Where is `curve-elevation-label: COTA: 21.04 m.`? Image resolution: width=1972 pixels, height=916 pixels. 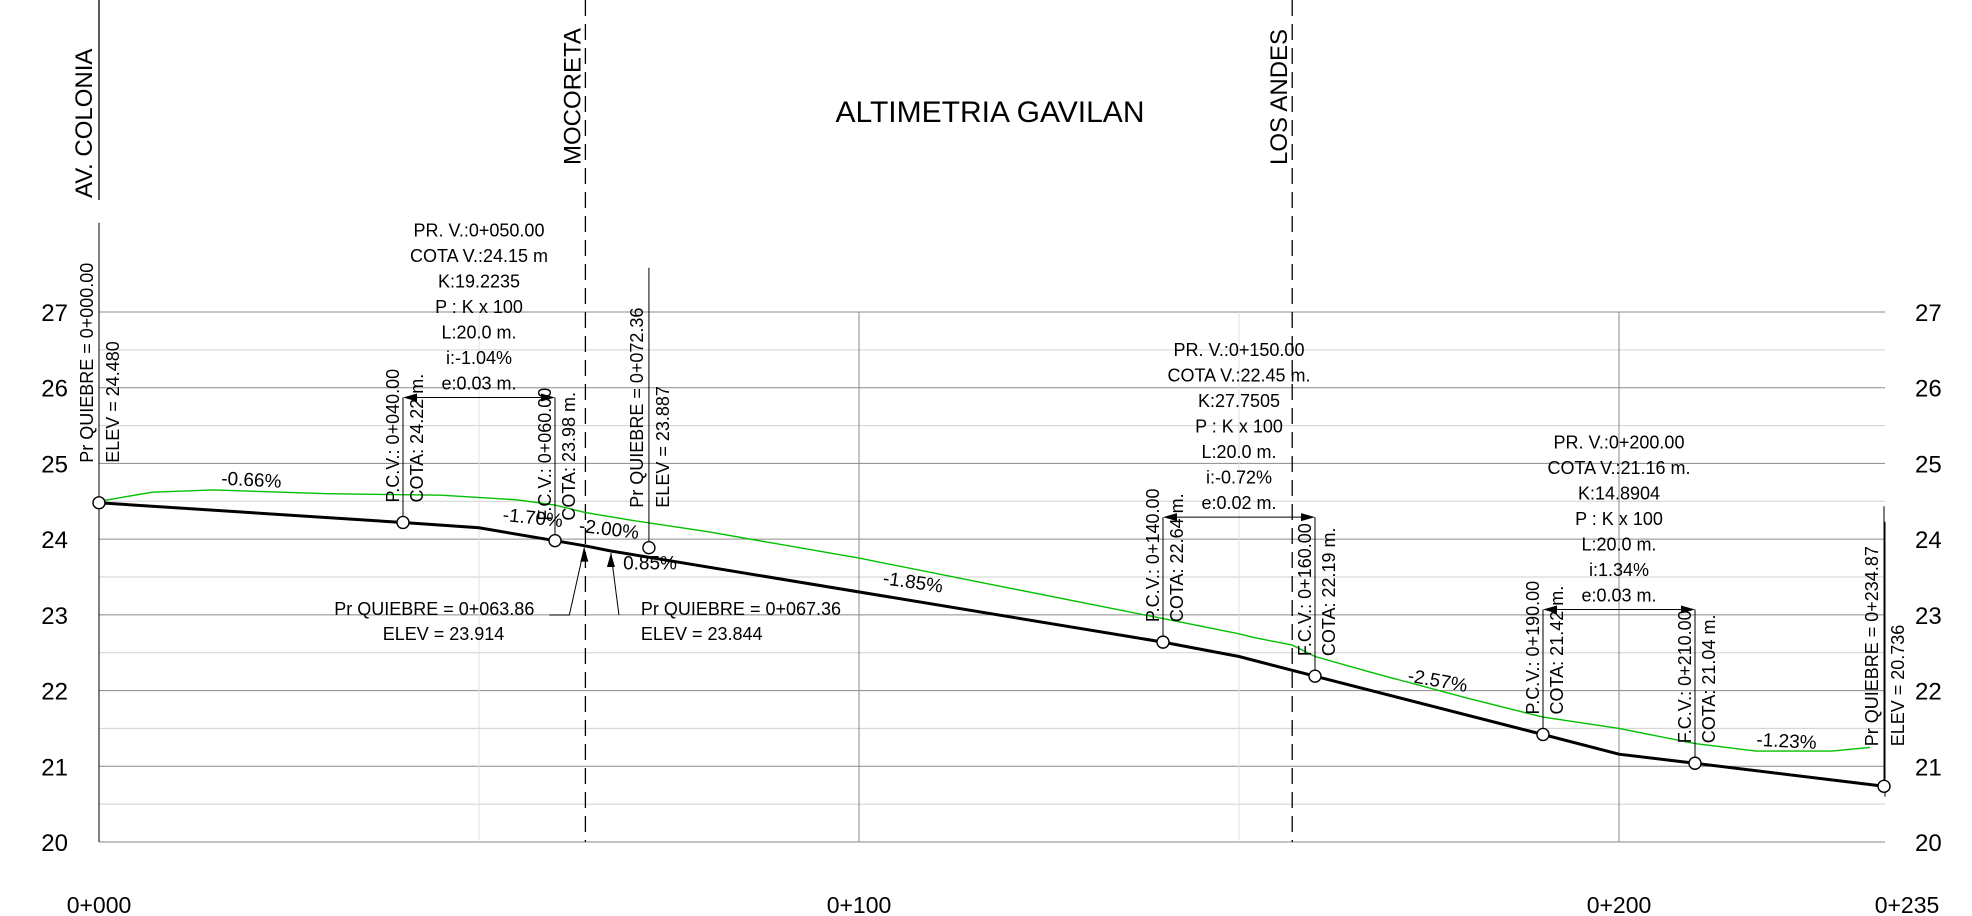 curve-elevation-label: COTA: 21.04 m. is located at coordinates (1709, 679).